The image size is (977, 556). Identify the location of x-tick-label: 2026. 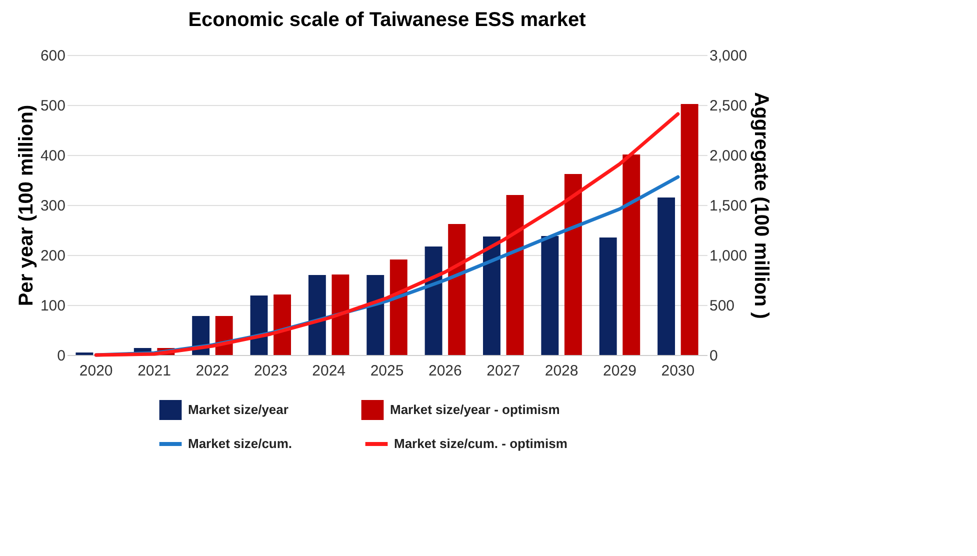
(445, 371).